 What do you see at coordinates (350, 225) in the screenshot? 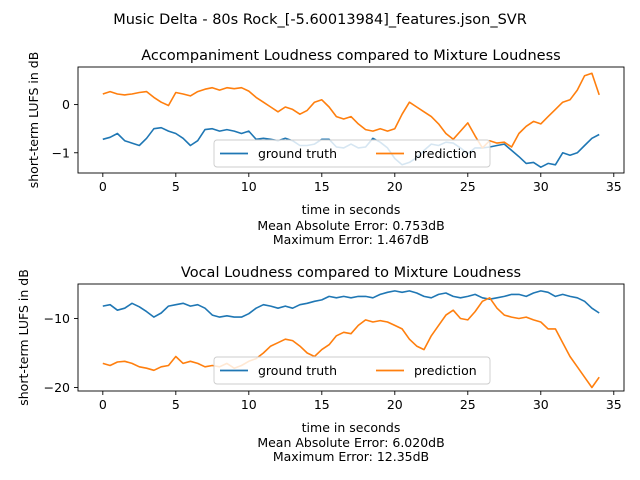
I see `error-summary-line: Mean Absolute Error: 0.753dB` at bounding box center [350, 225].